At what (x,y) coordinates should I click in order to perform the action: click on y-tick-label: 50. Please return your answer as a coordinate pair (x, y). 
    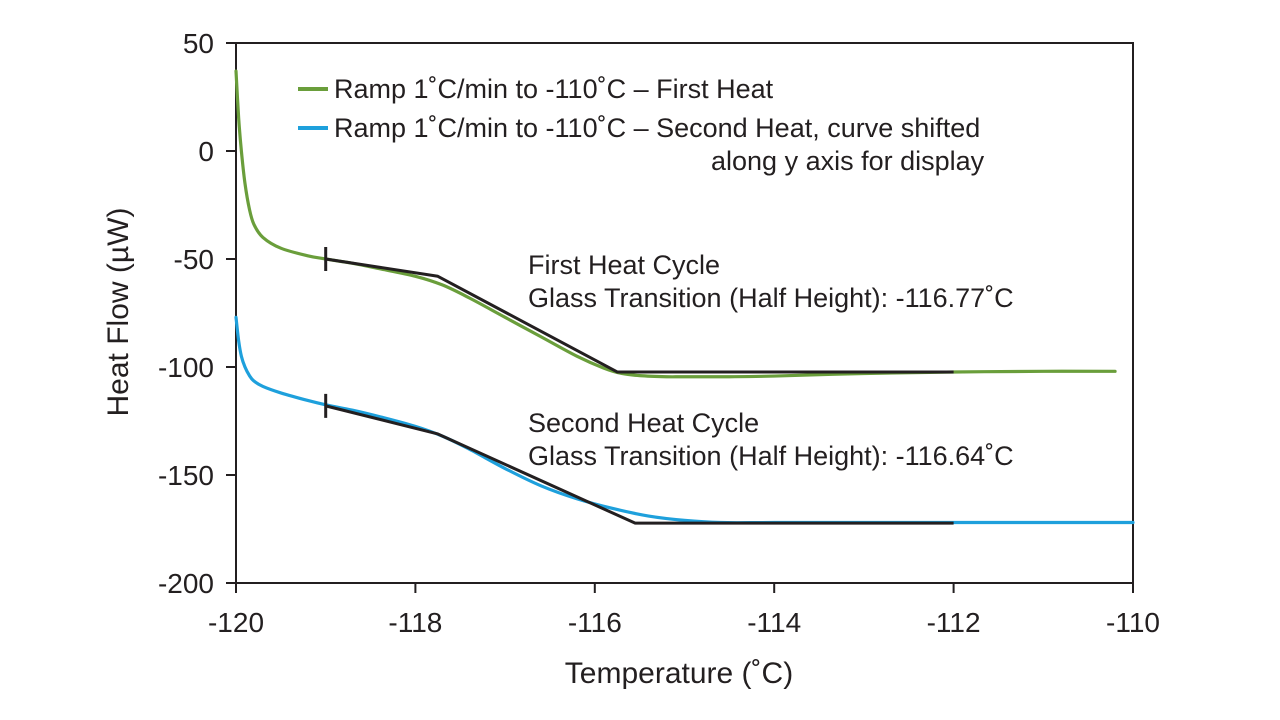
    Looking at the image, I should click on (198, 43).